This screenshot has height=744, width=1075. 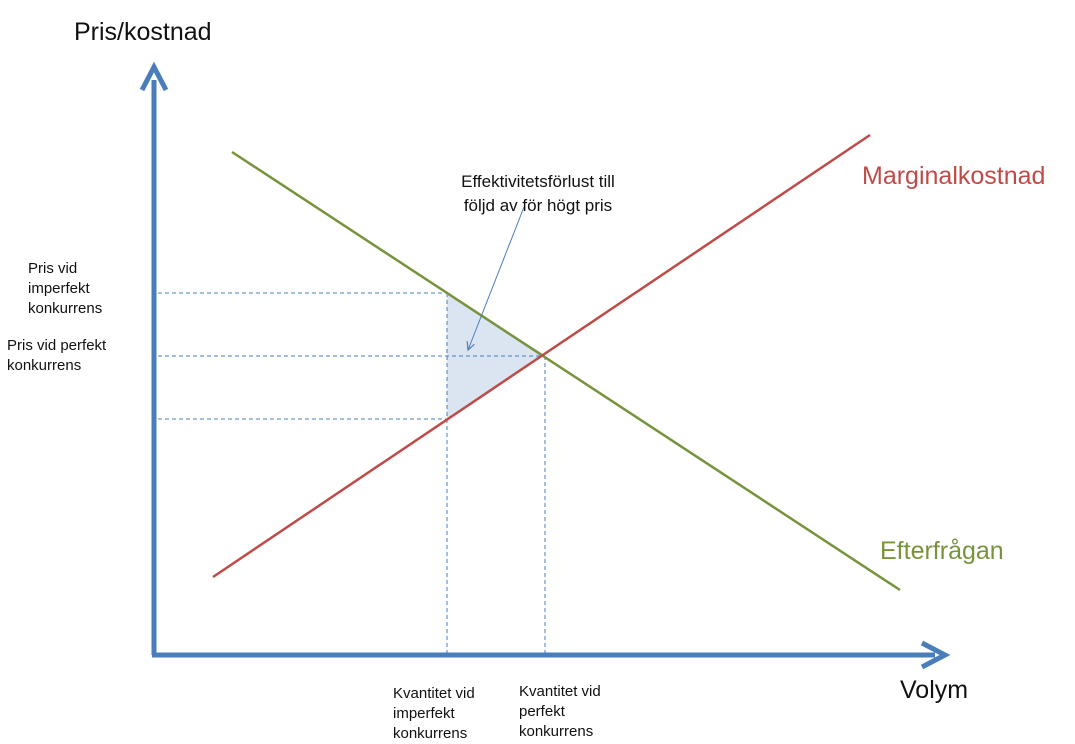 I want to click on annotation-pointer-arrow, so click(x=496, y=278).